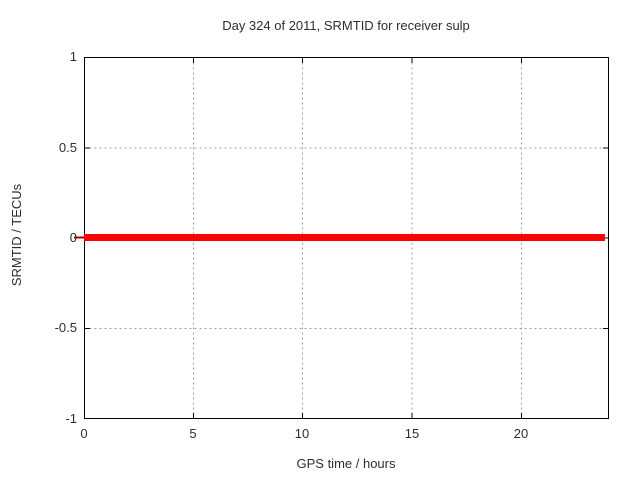 This screenshot has height=480, width=640. What do you see at coordinates (412, 433) in the screenshot?
I see `x-tick-label-15: 15` at bounding box center [412, 433].